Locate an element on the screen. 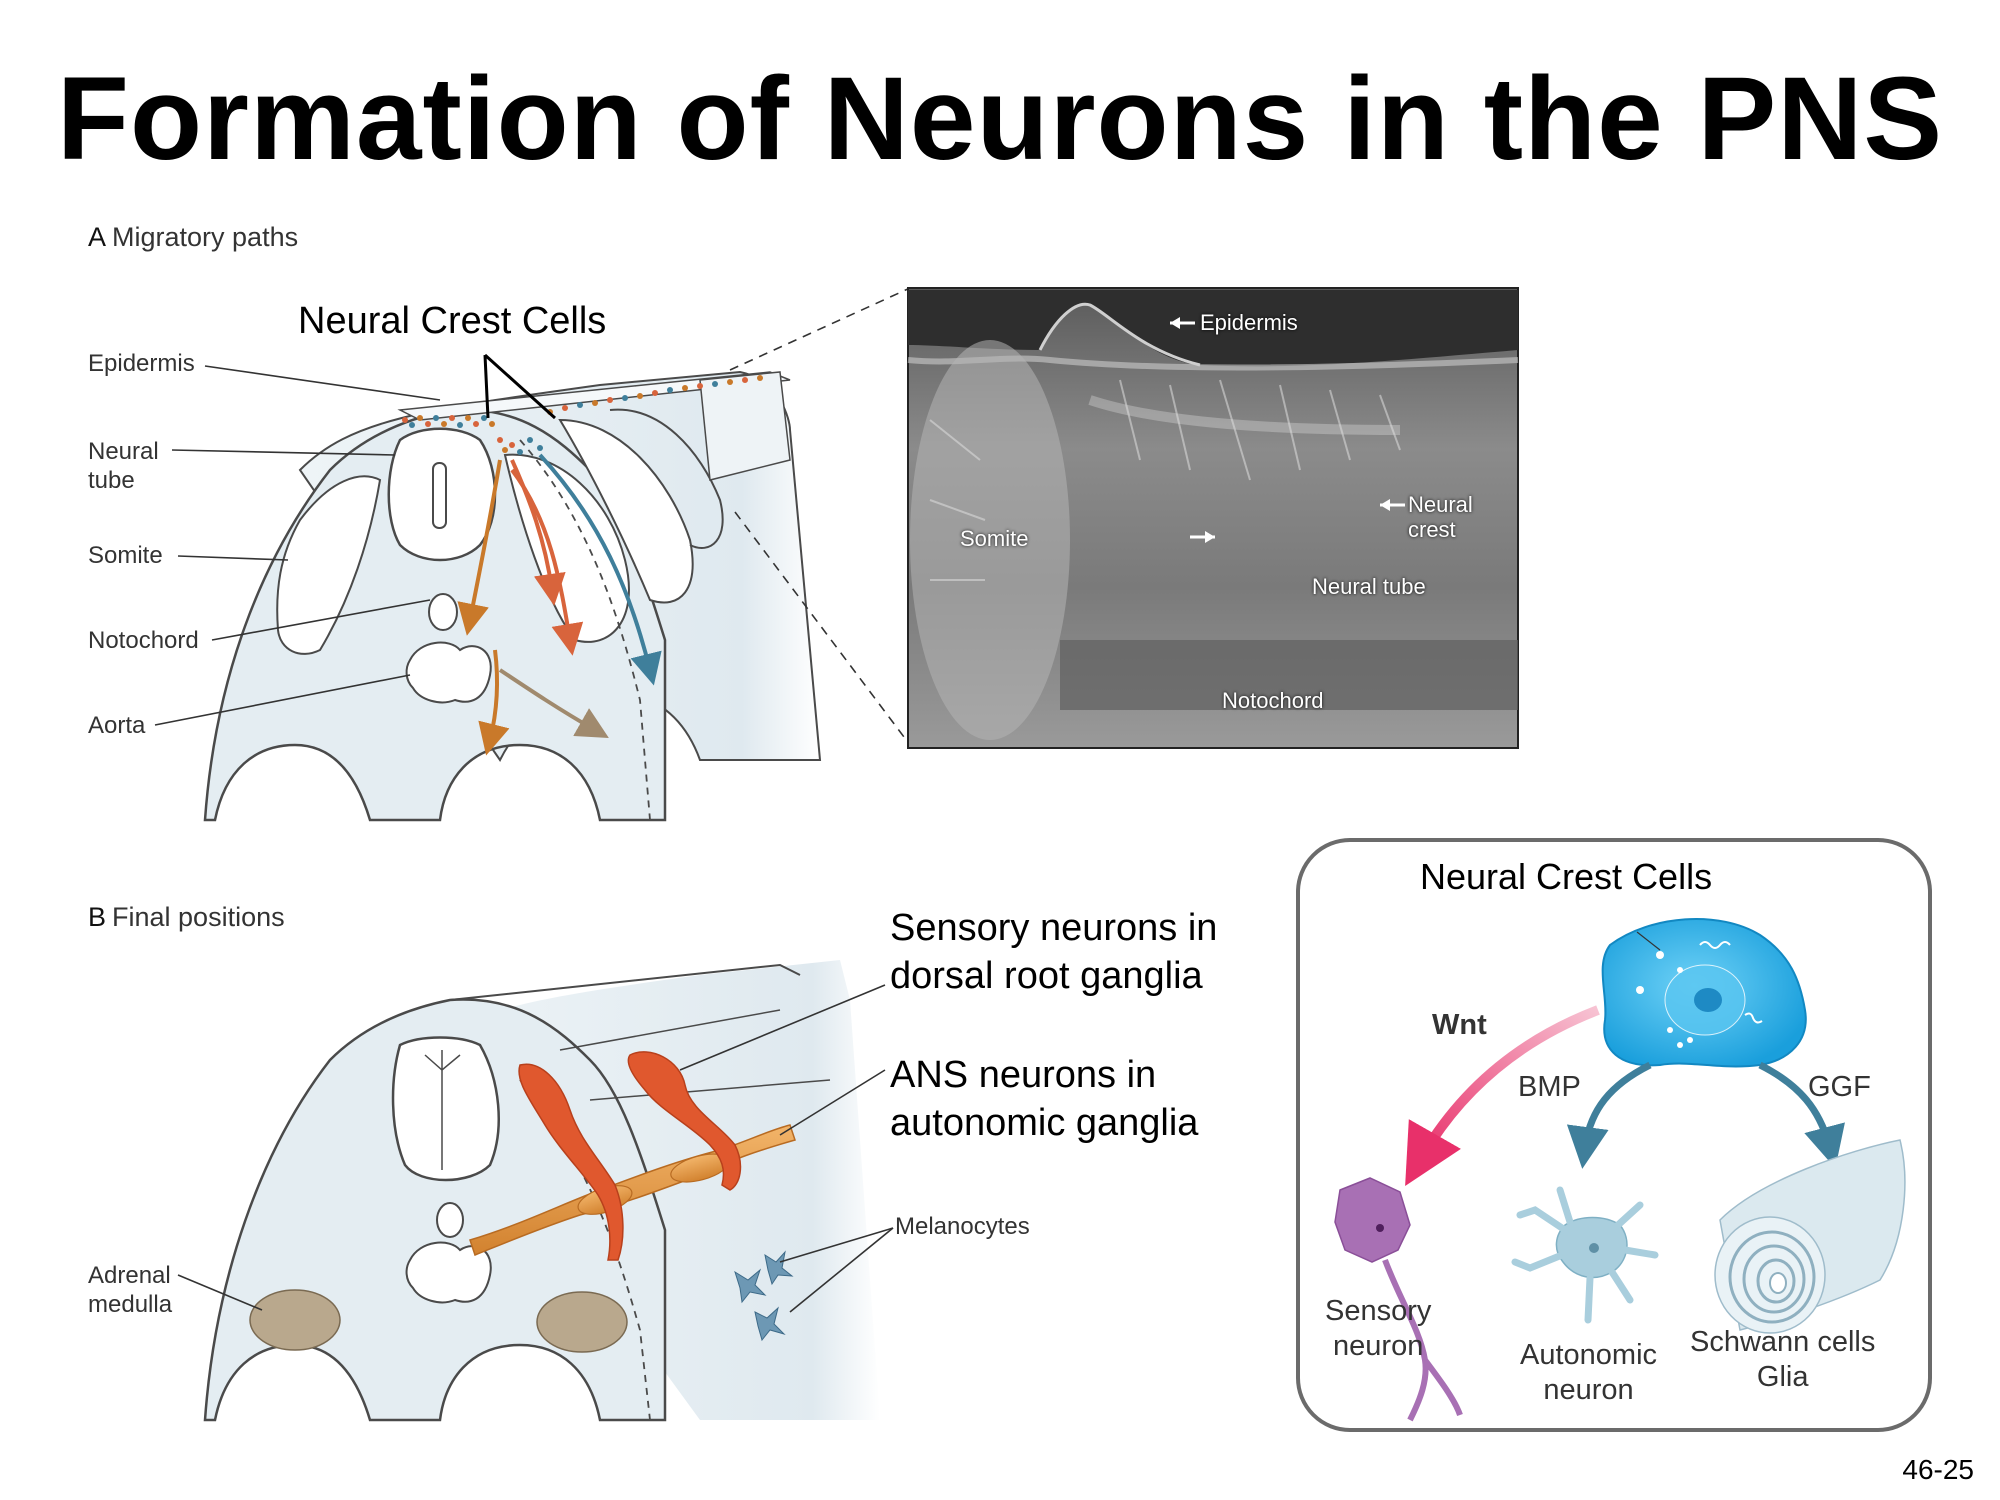 The height and width of the screenshot is (1500, 2000). schwann-cells-label: Schwann cells Glia is located at coordinates (1783, 1359).